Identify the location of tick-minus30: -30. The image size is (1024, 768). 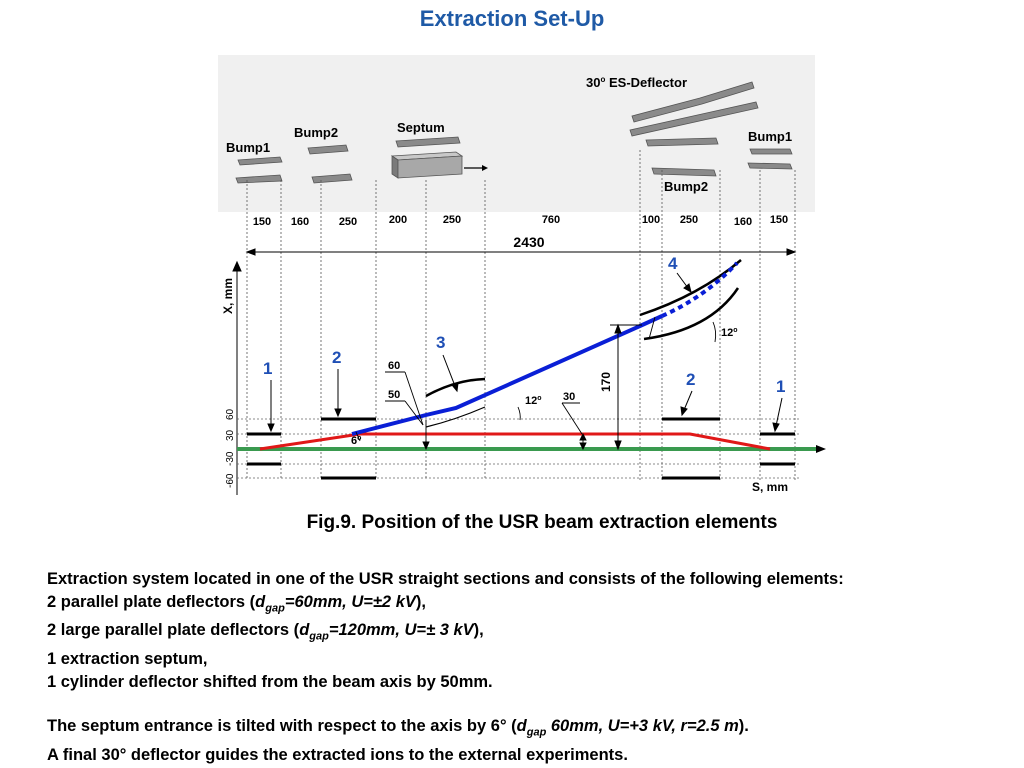
(230, 458).